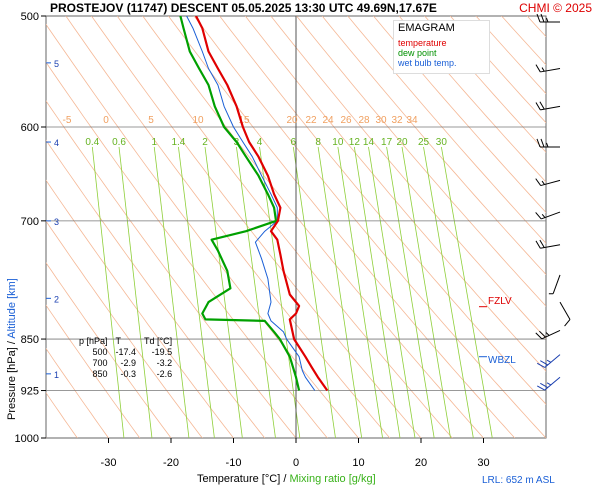  Describe the element at coordinates (30, 17) in the screenshot. I see `pressure-tick-label: 500` at that location.